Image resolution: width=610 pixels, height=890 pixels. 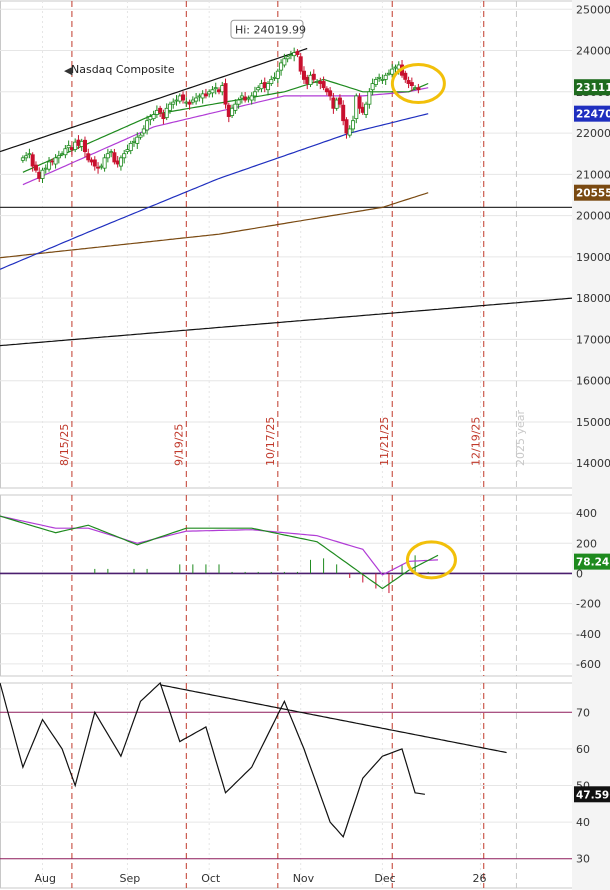 What do you see at coordinates (586, 513) in the screenshot?
I see `macd-y-tick: 400` at bounding box center [586, 513].